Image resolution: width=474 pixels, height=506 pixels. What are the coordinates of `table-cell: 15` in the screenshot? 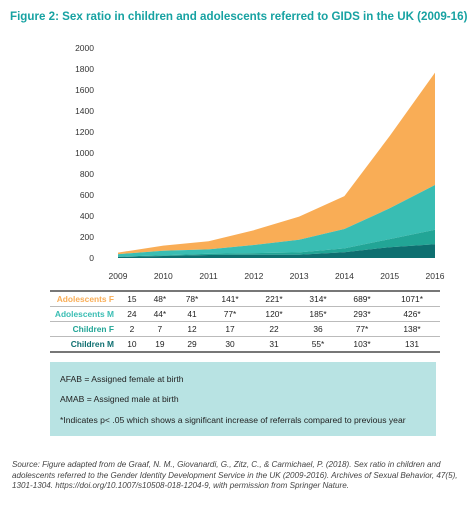 It's located at (132, 299).